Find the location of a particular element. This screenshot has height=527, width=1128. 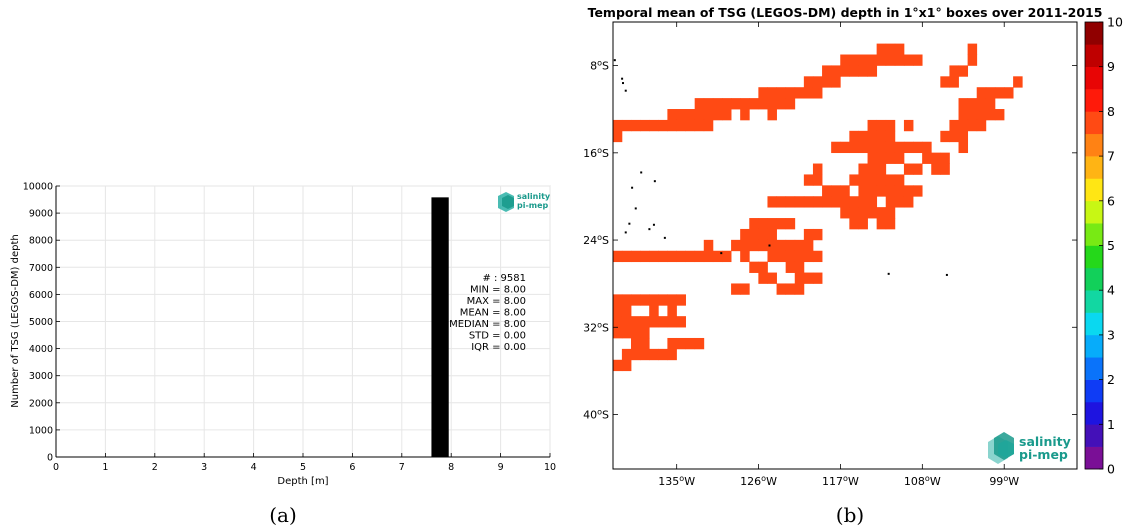

colorbar-tick-label: 2 is located at coordinates (1111, 379).